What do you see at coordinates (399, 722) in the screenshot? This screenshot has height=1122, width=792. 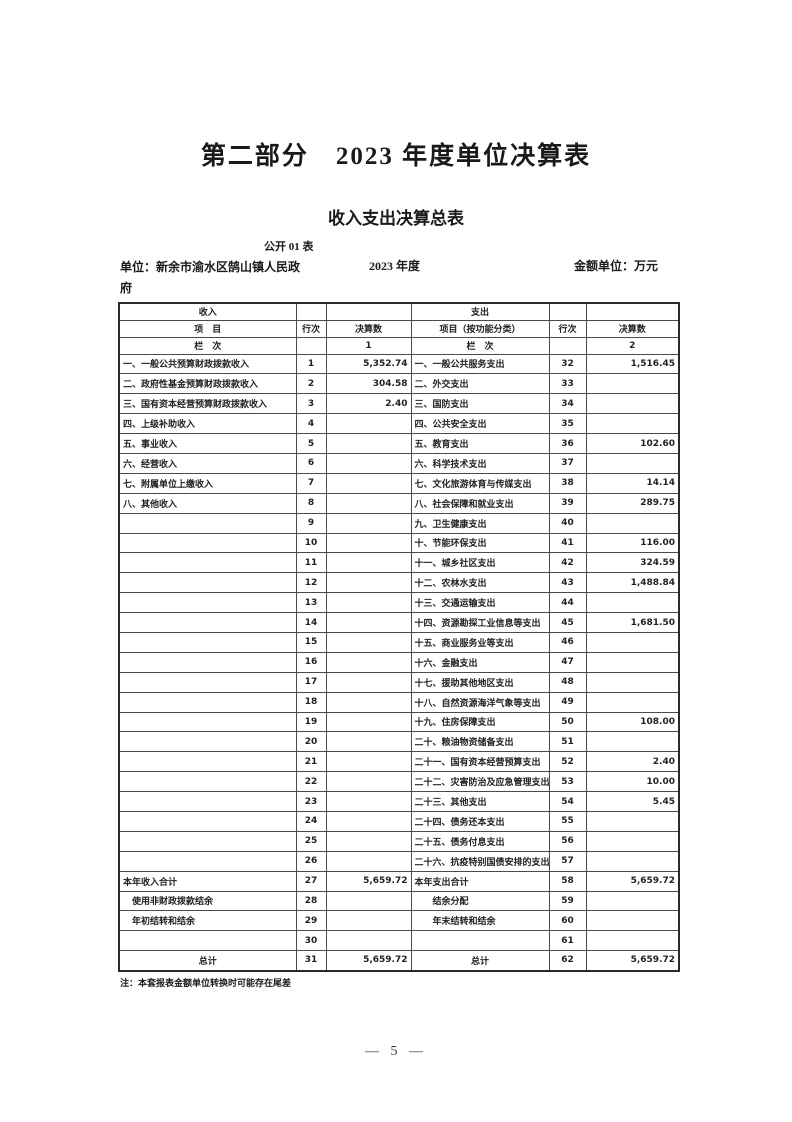 I see `table-row: 19 十九、住房保障支出 50 108.00` at bounding box center [399, 722].